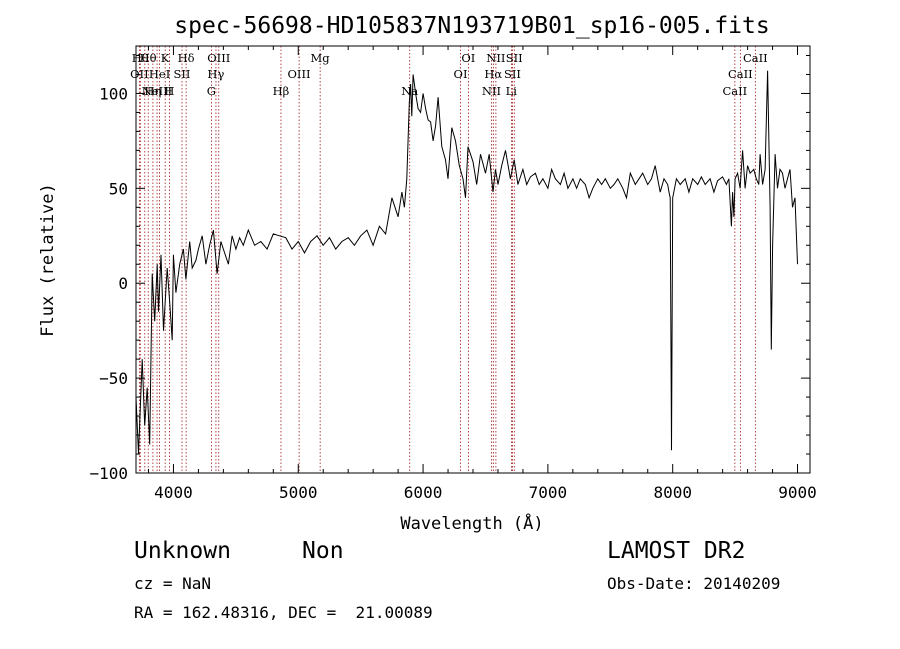  I want to click on line-label-9: Hδ, so click(186, 58).